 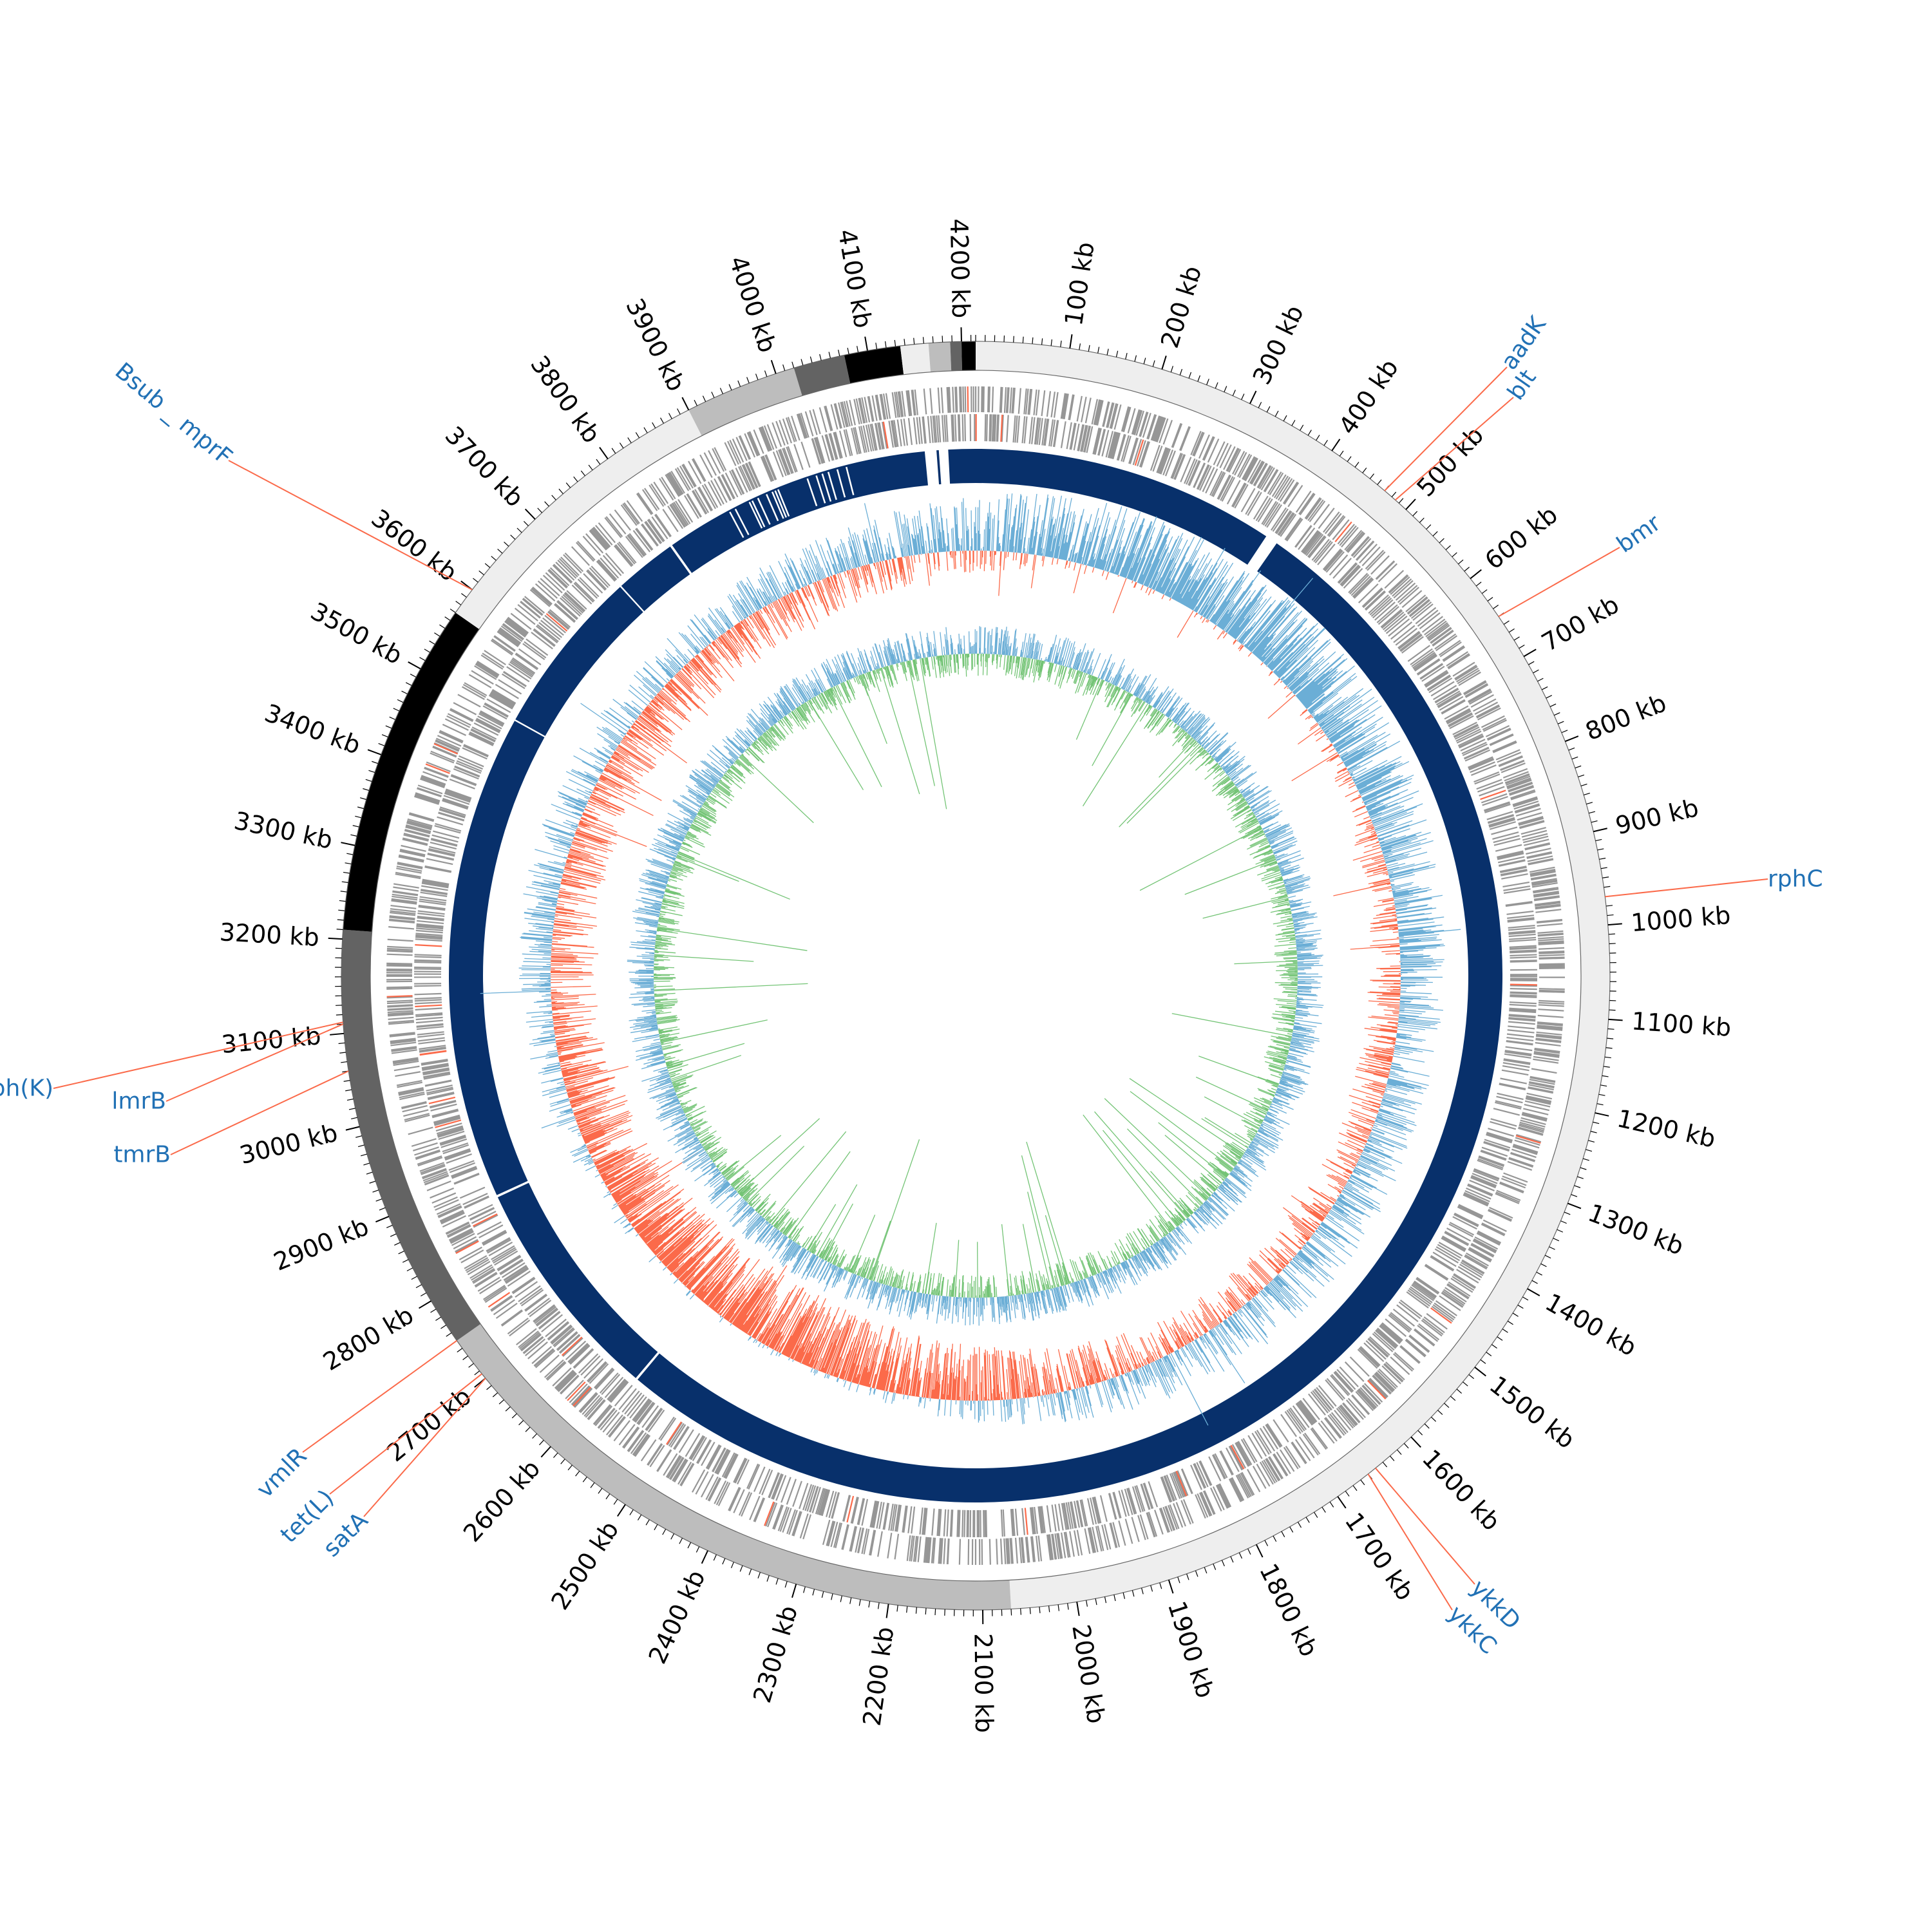 I want to click on gene-label: blt, so click(x=1522, y=385).